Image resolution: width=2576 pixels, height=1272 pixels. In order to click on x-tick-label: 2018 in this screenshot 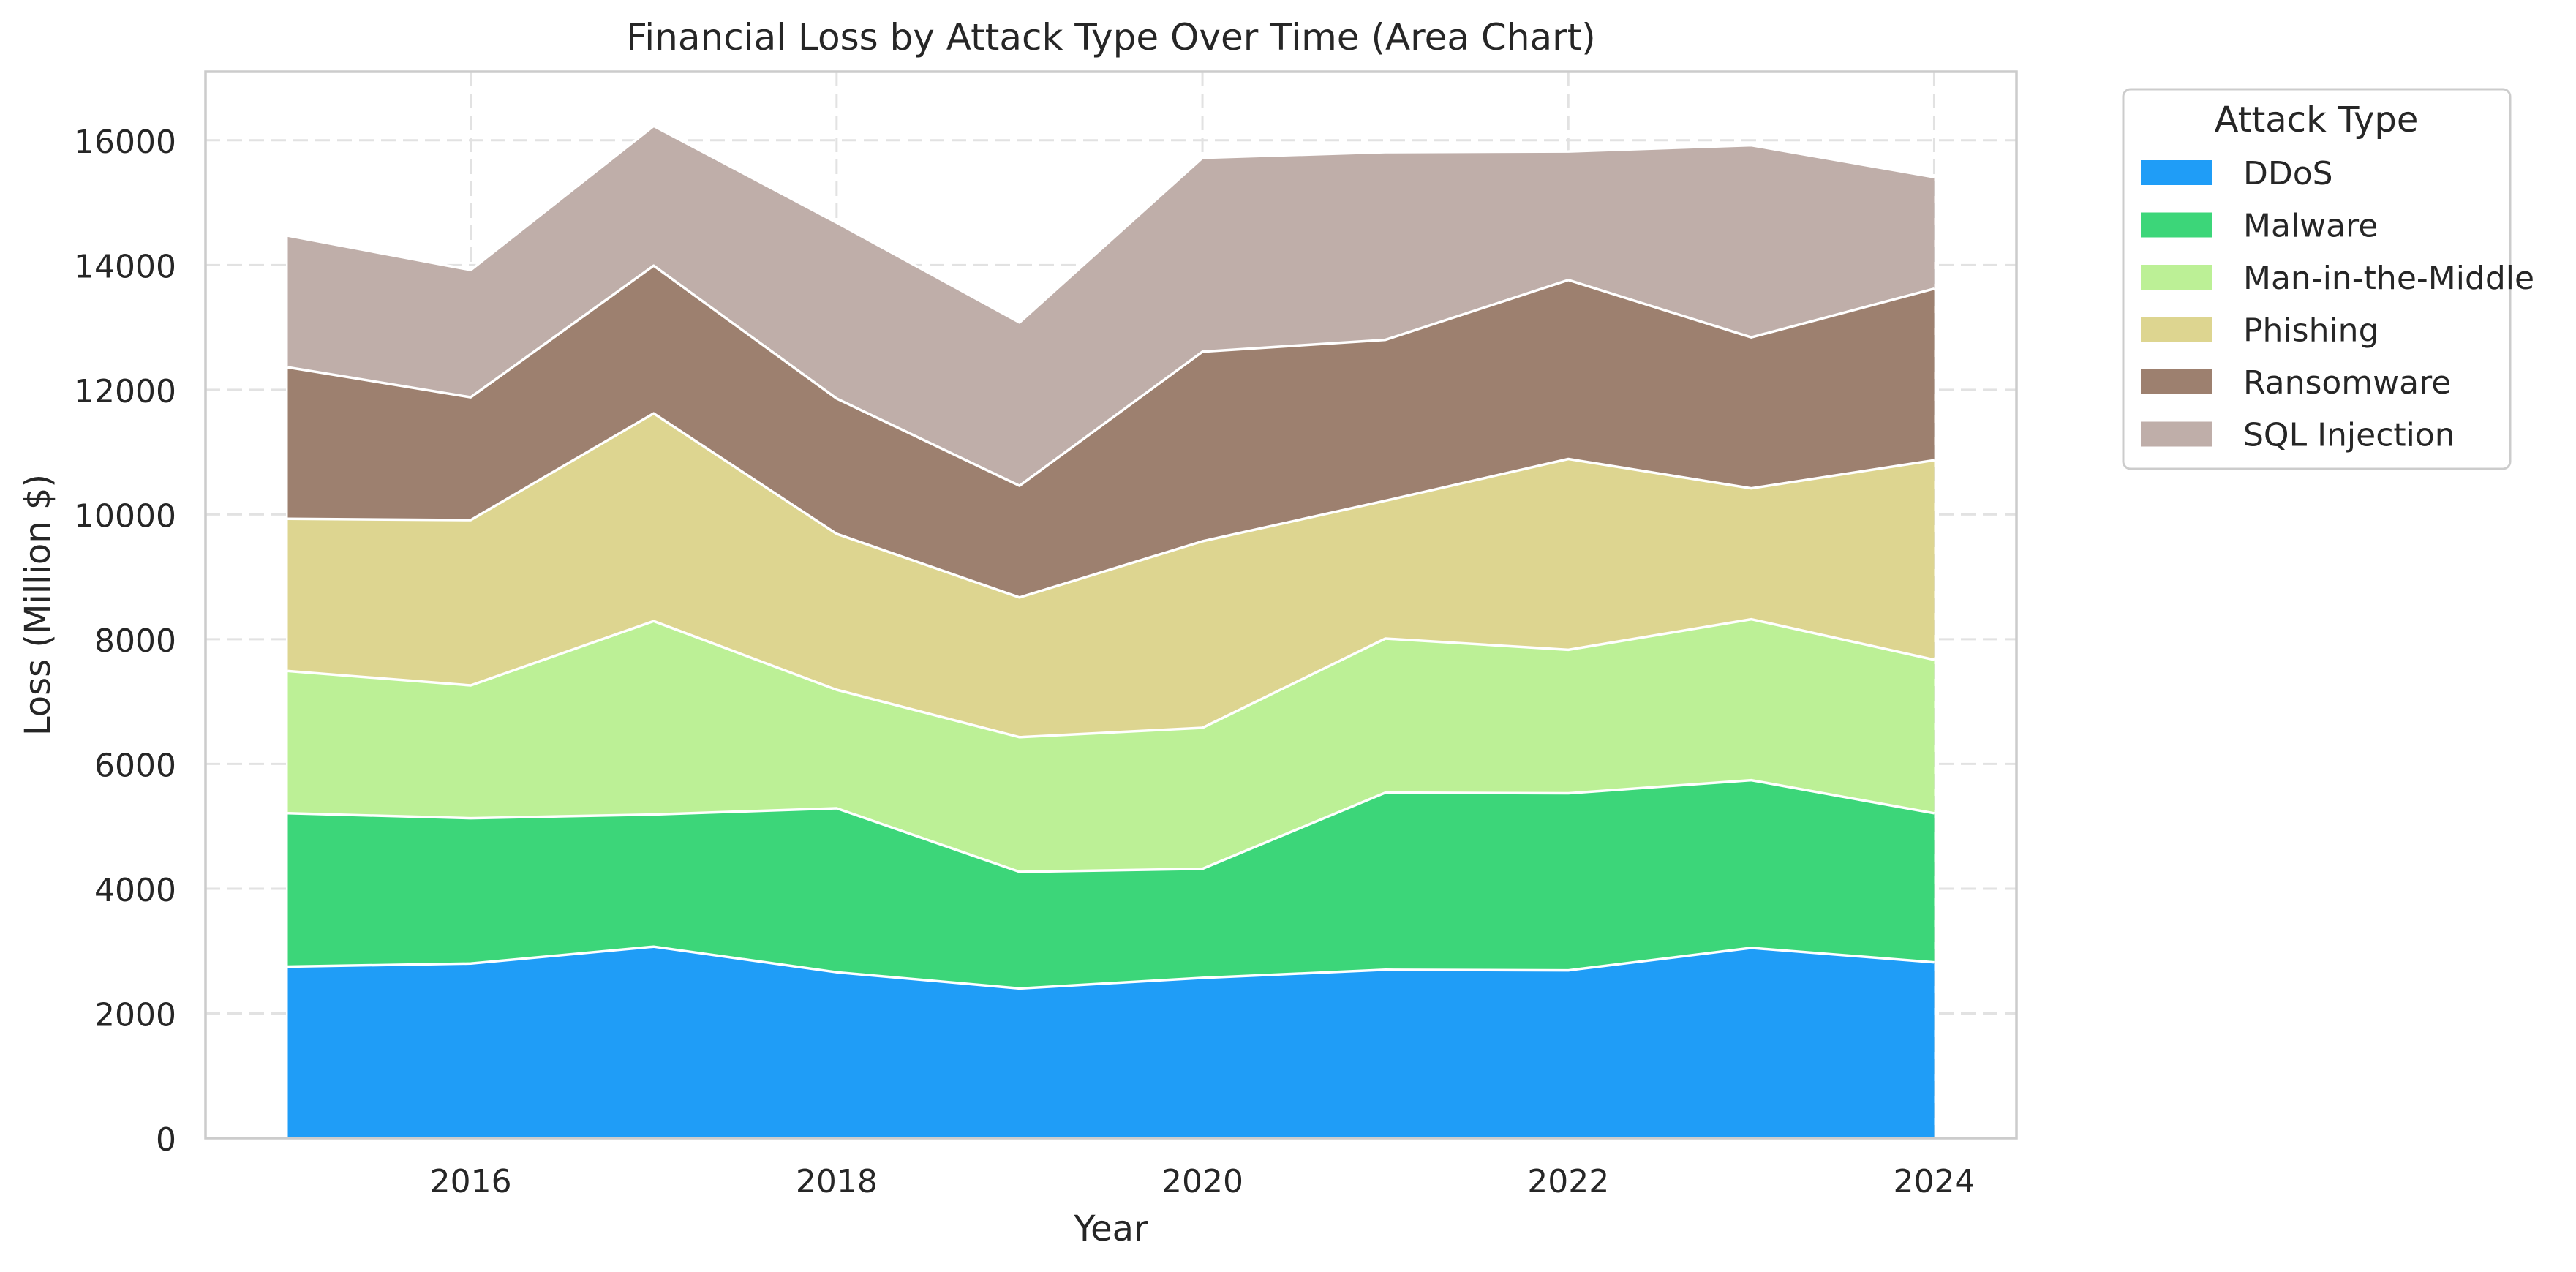, I will do `click(837, 1181)`.